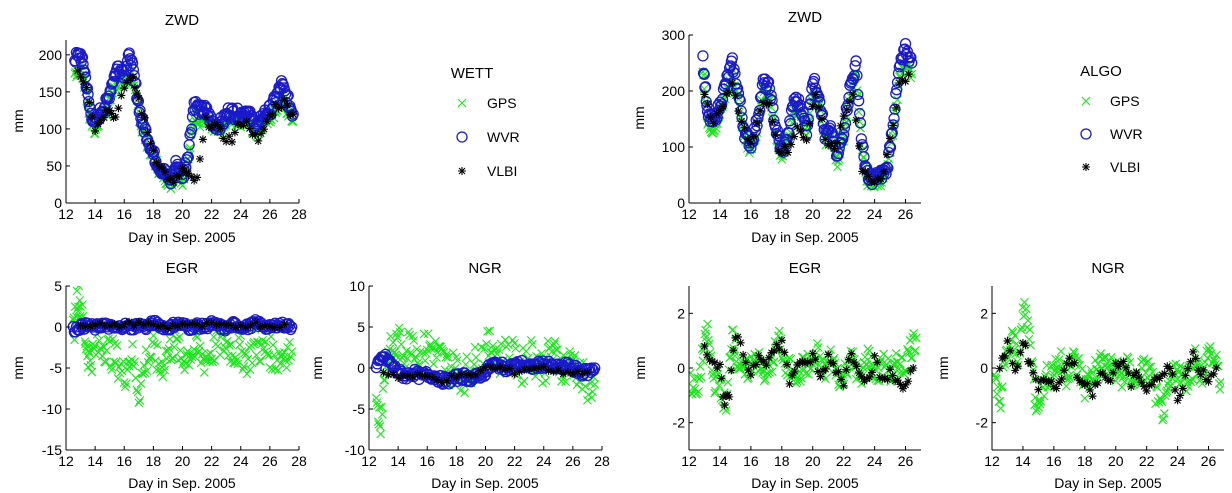 This screenshot has height=493, width=1232. I want to click on x-tick-label: 28, so click(602, 461).